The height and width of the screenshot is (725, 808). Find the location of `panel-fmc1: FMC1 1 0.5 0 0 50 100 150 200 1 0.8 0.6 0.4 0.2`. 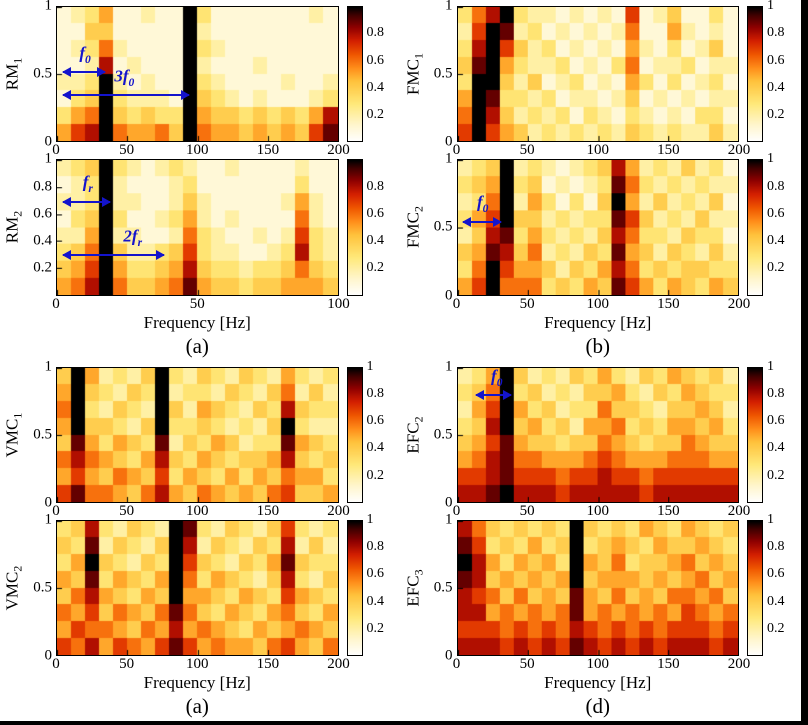

panel-fmc1: FMC1 1 0.5 0 0 50 100 150 200 1 0.8 0.6 0.4 0.2 is located at coordinates (601, 79).